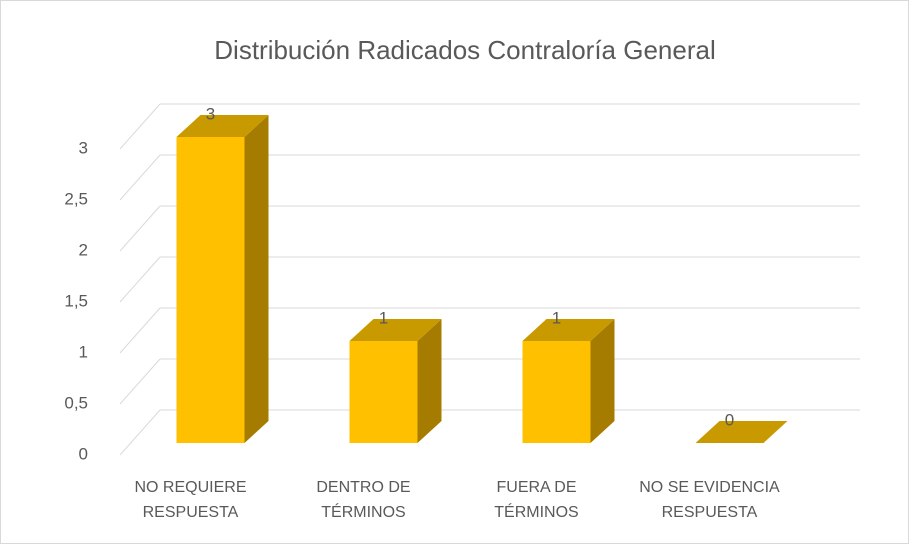  What do you see at coordinates (709, 500) in the screenshot?
I see `x-tick-label: NO SE EVIDENCIA RESPUESTA` at bounding box center [709, 500].